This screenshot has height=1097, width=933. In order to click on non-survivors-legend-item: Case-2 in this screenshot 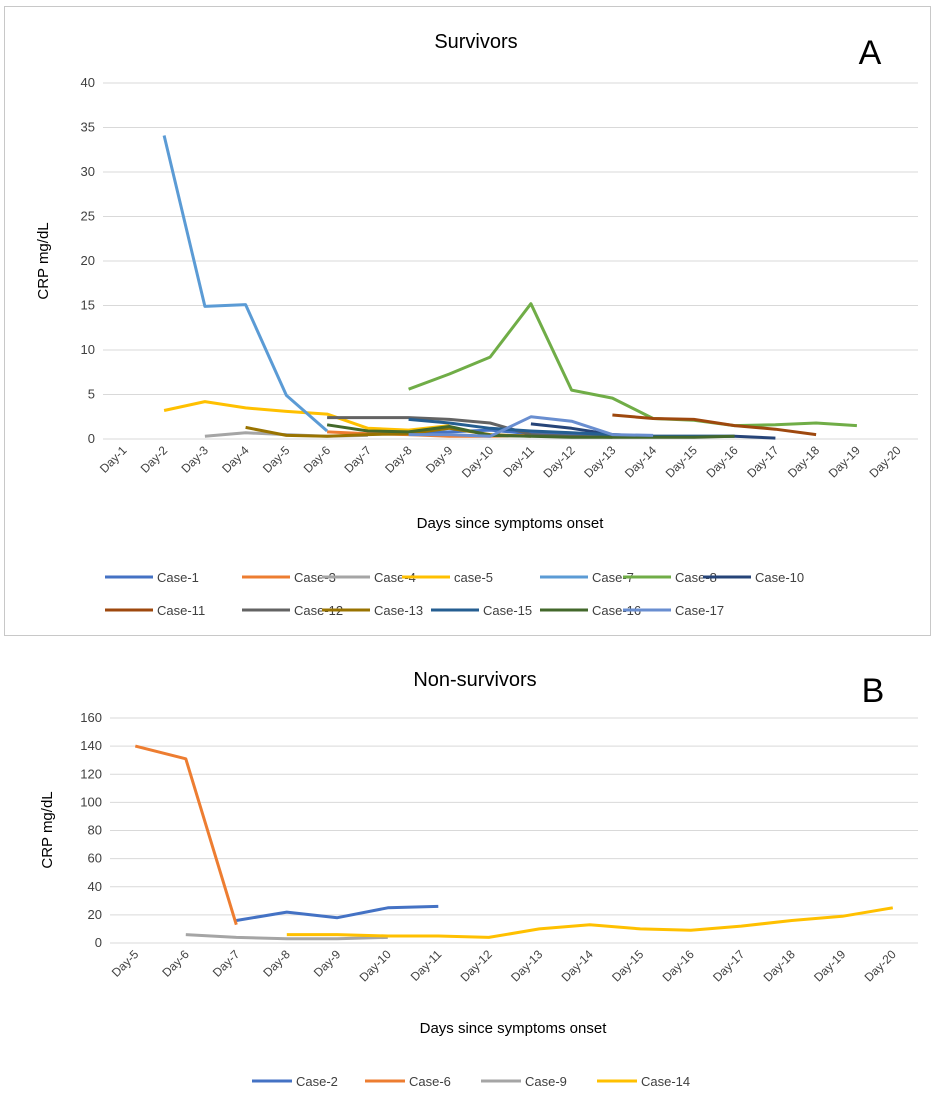, I will do `click(295, 1081)`.